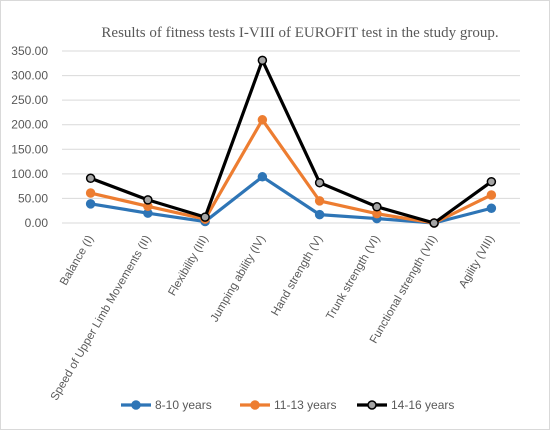  What do you see at coordinates (101, 317) in the screenshot?
I see `x-category-label: Speed of Upper Limb Movements (II)` at bounding box center [101, 317].